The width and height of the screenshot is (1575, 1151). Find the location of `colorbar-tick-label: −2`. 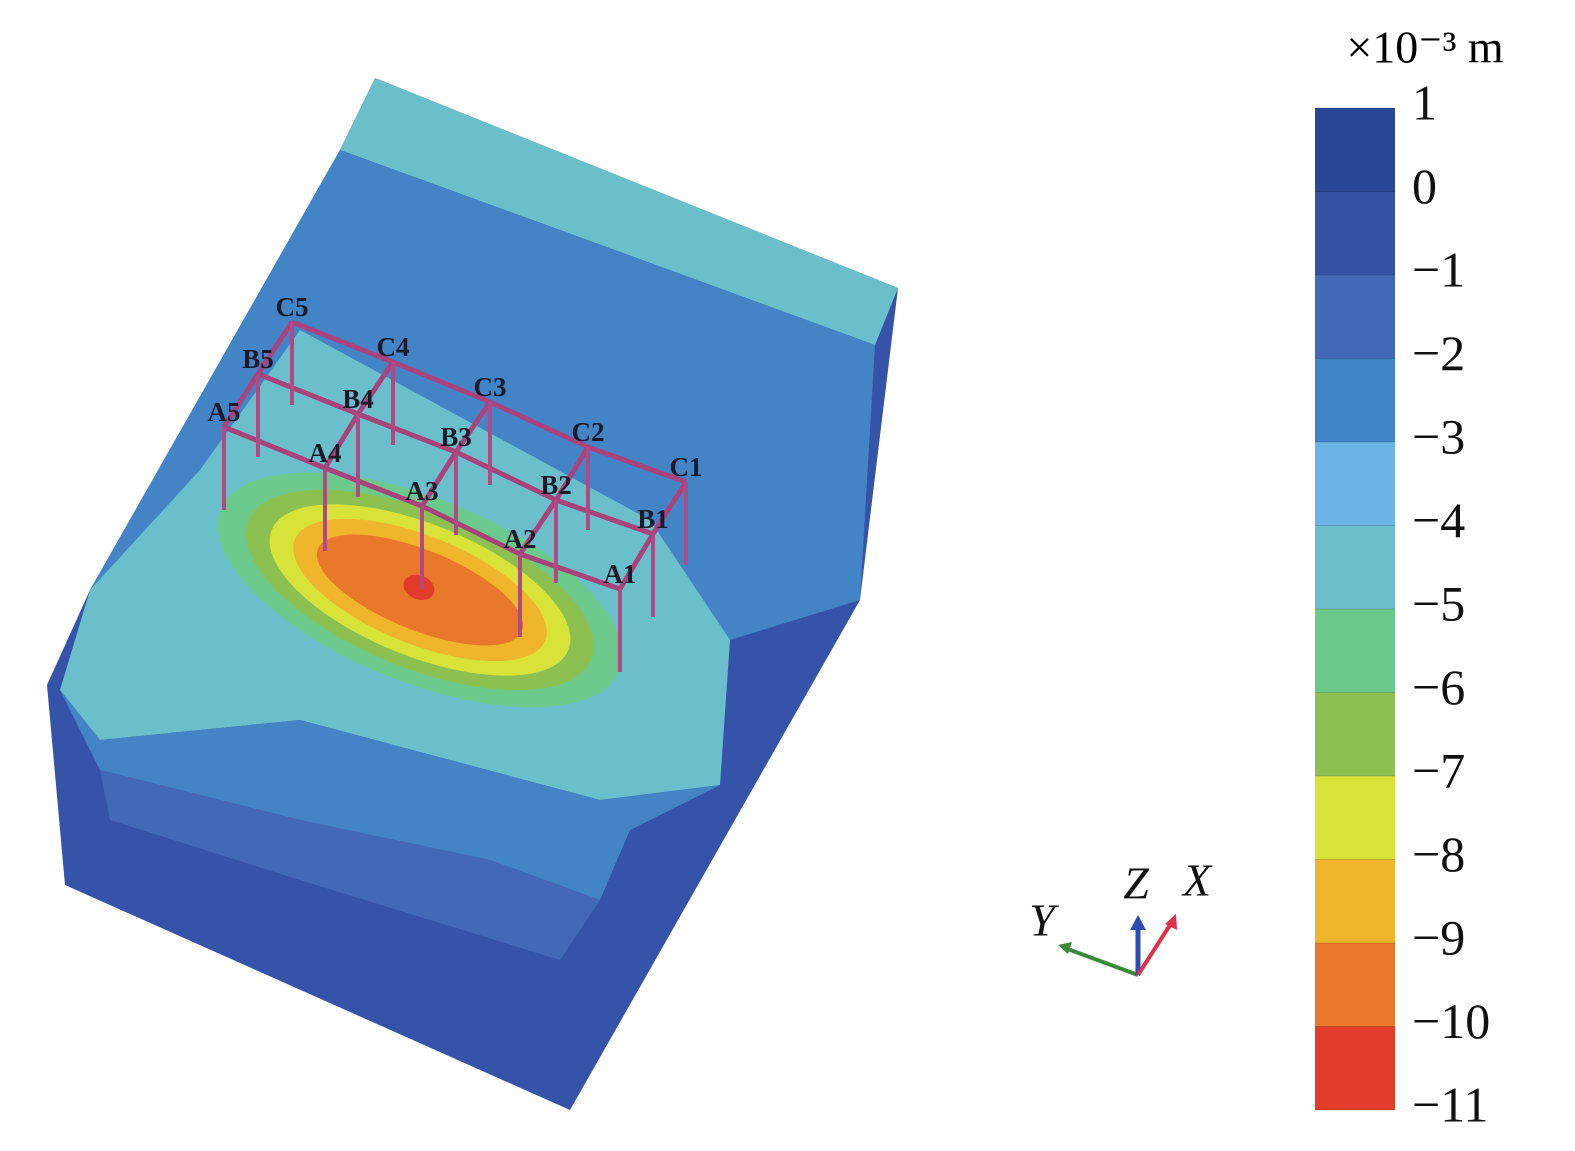

colorbar-tick-label: −2 is located at coordinates (1438, 353).